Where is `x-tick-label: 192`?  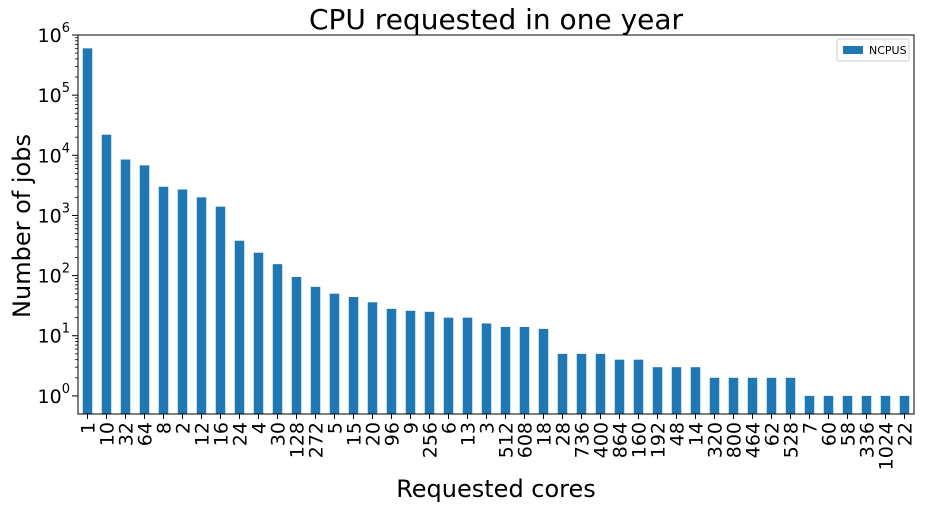 x-tick-label: 192 is located at coordinates (659, 440).